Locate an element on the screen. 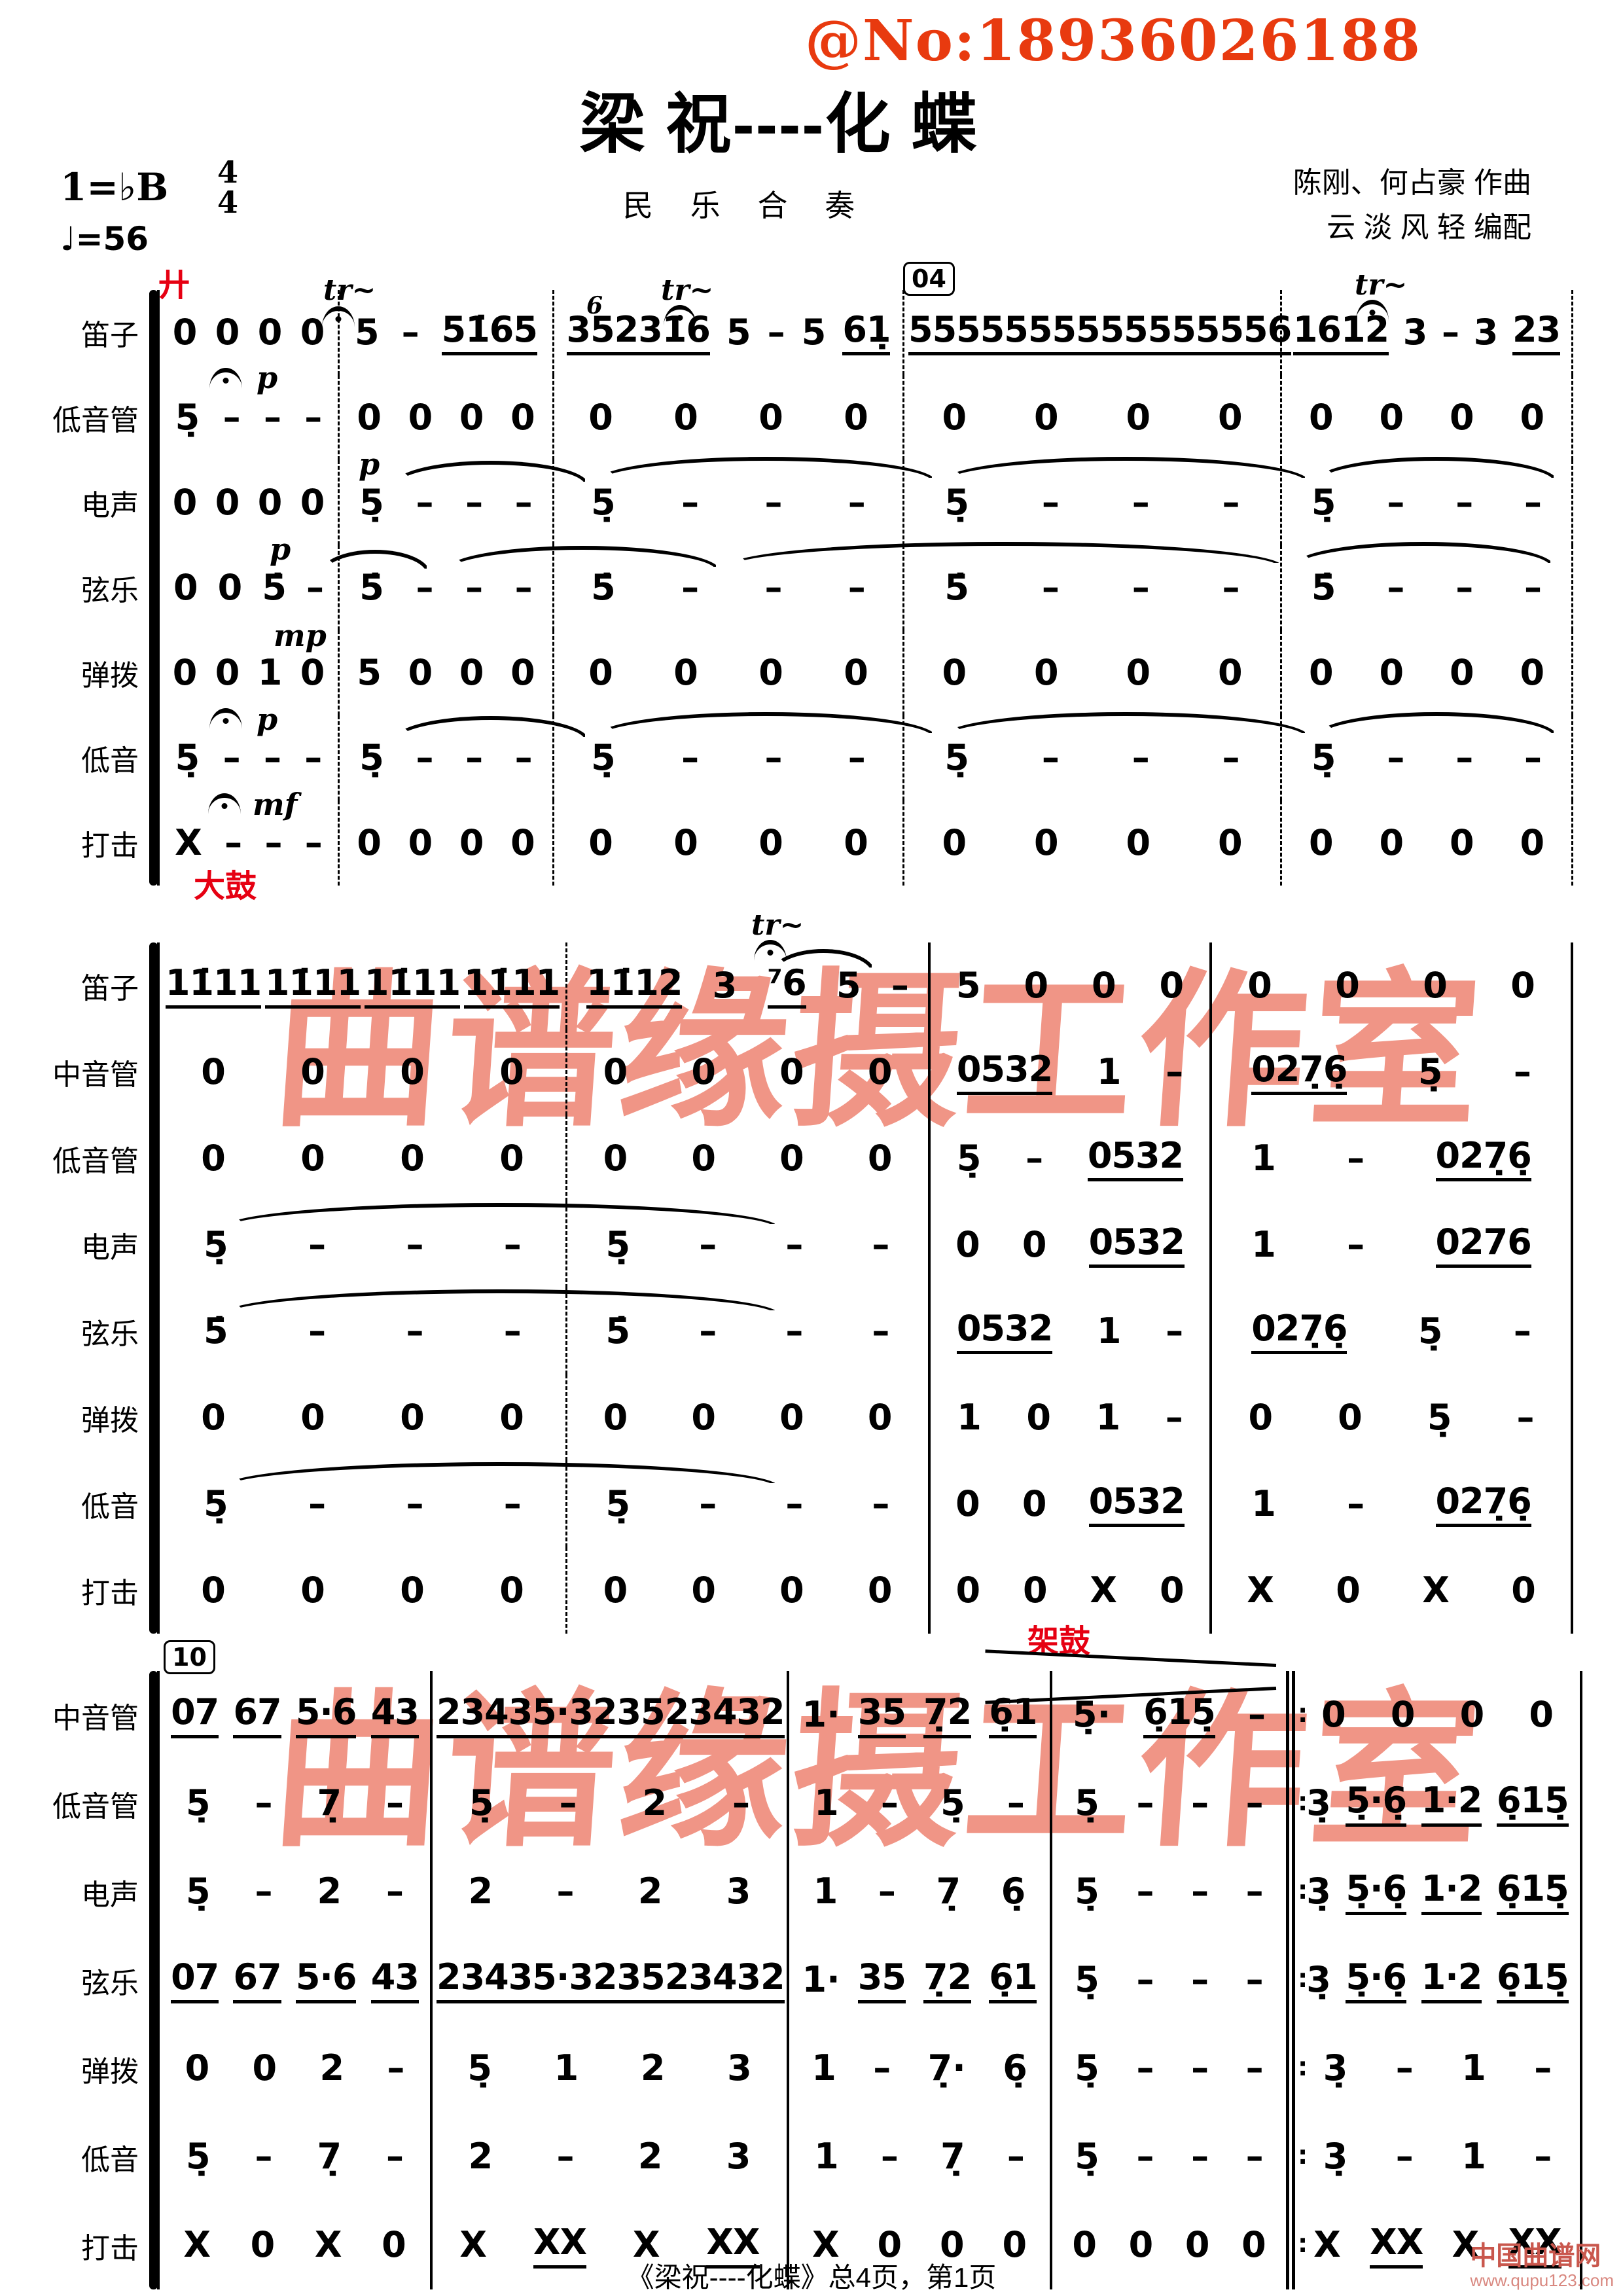 This screenshot has width=1623, height=2296. measure: 027̣6̣ 5̣ – is located at coordinates (1392, 1072).